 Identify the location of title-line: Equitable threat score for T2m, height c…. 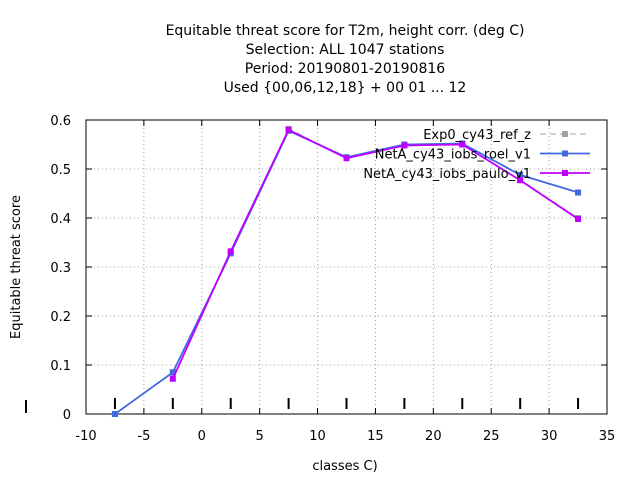
(345, 31).